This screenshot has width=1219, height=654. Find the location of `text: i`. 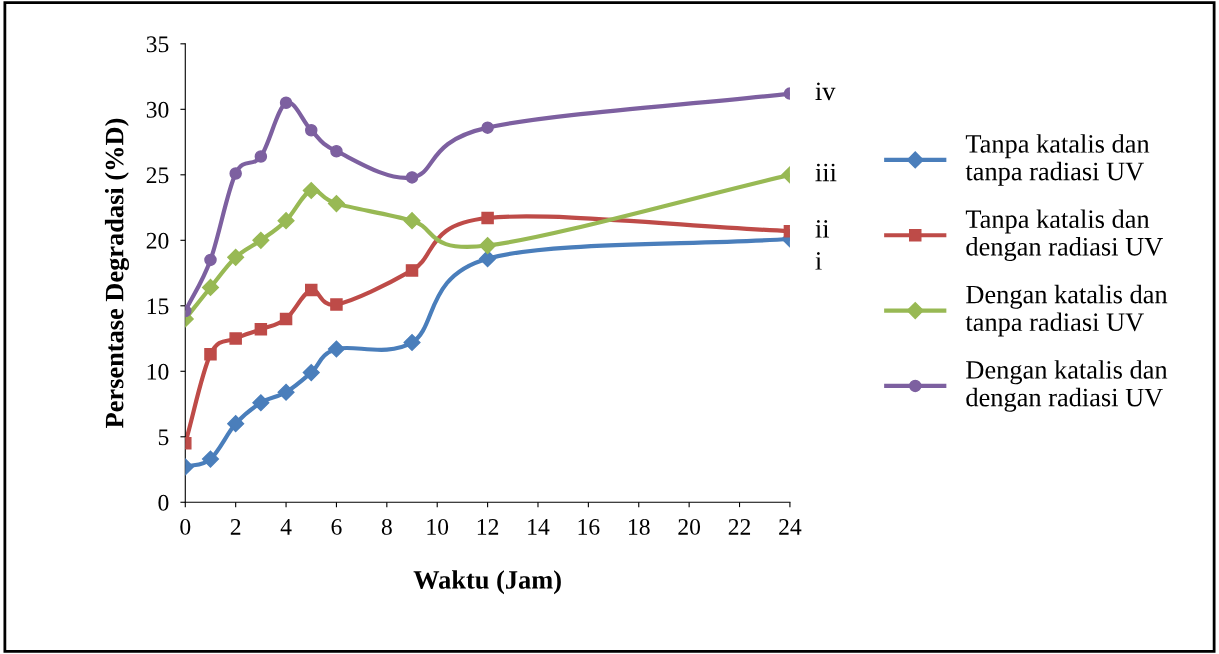

text: i is located at coordinates (818, 261).